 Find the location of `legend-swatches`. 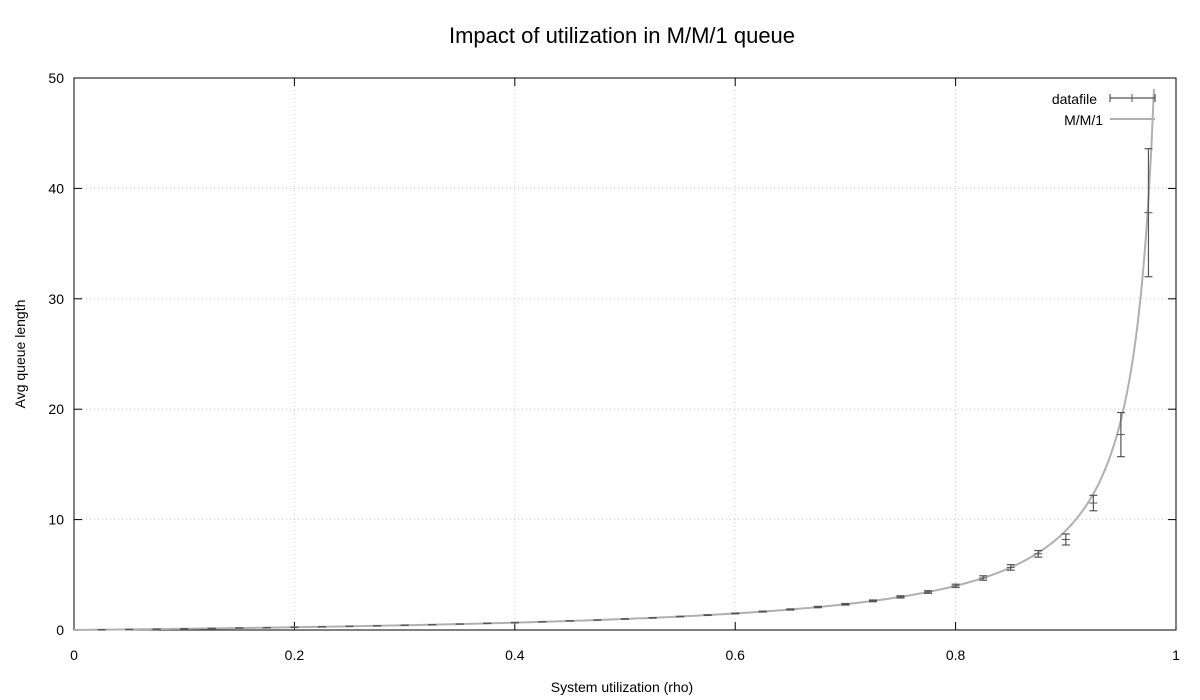

legend-swatches is located at coordinates (1132, 107).